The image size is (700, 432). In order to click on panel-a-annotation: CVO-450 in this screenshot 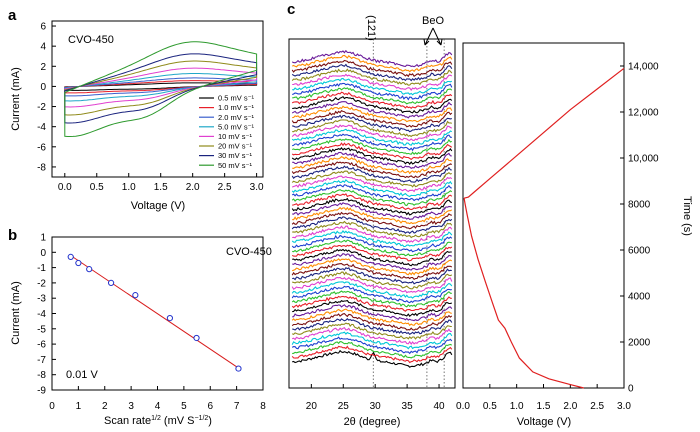, I will do `click(91, 40)`.